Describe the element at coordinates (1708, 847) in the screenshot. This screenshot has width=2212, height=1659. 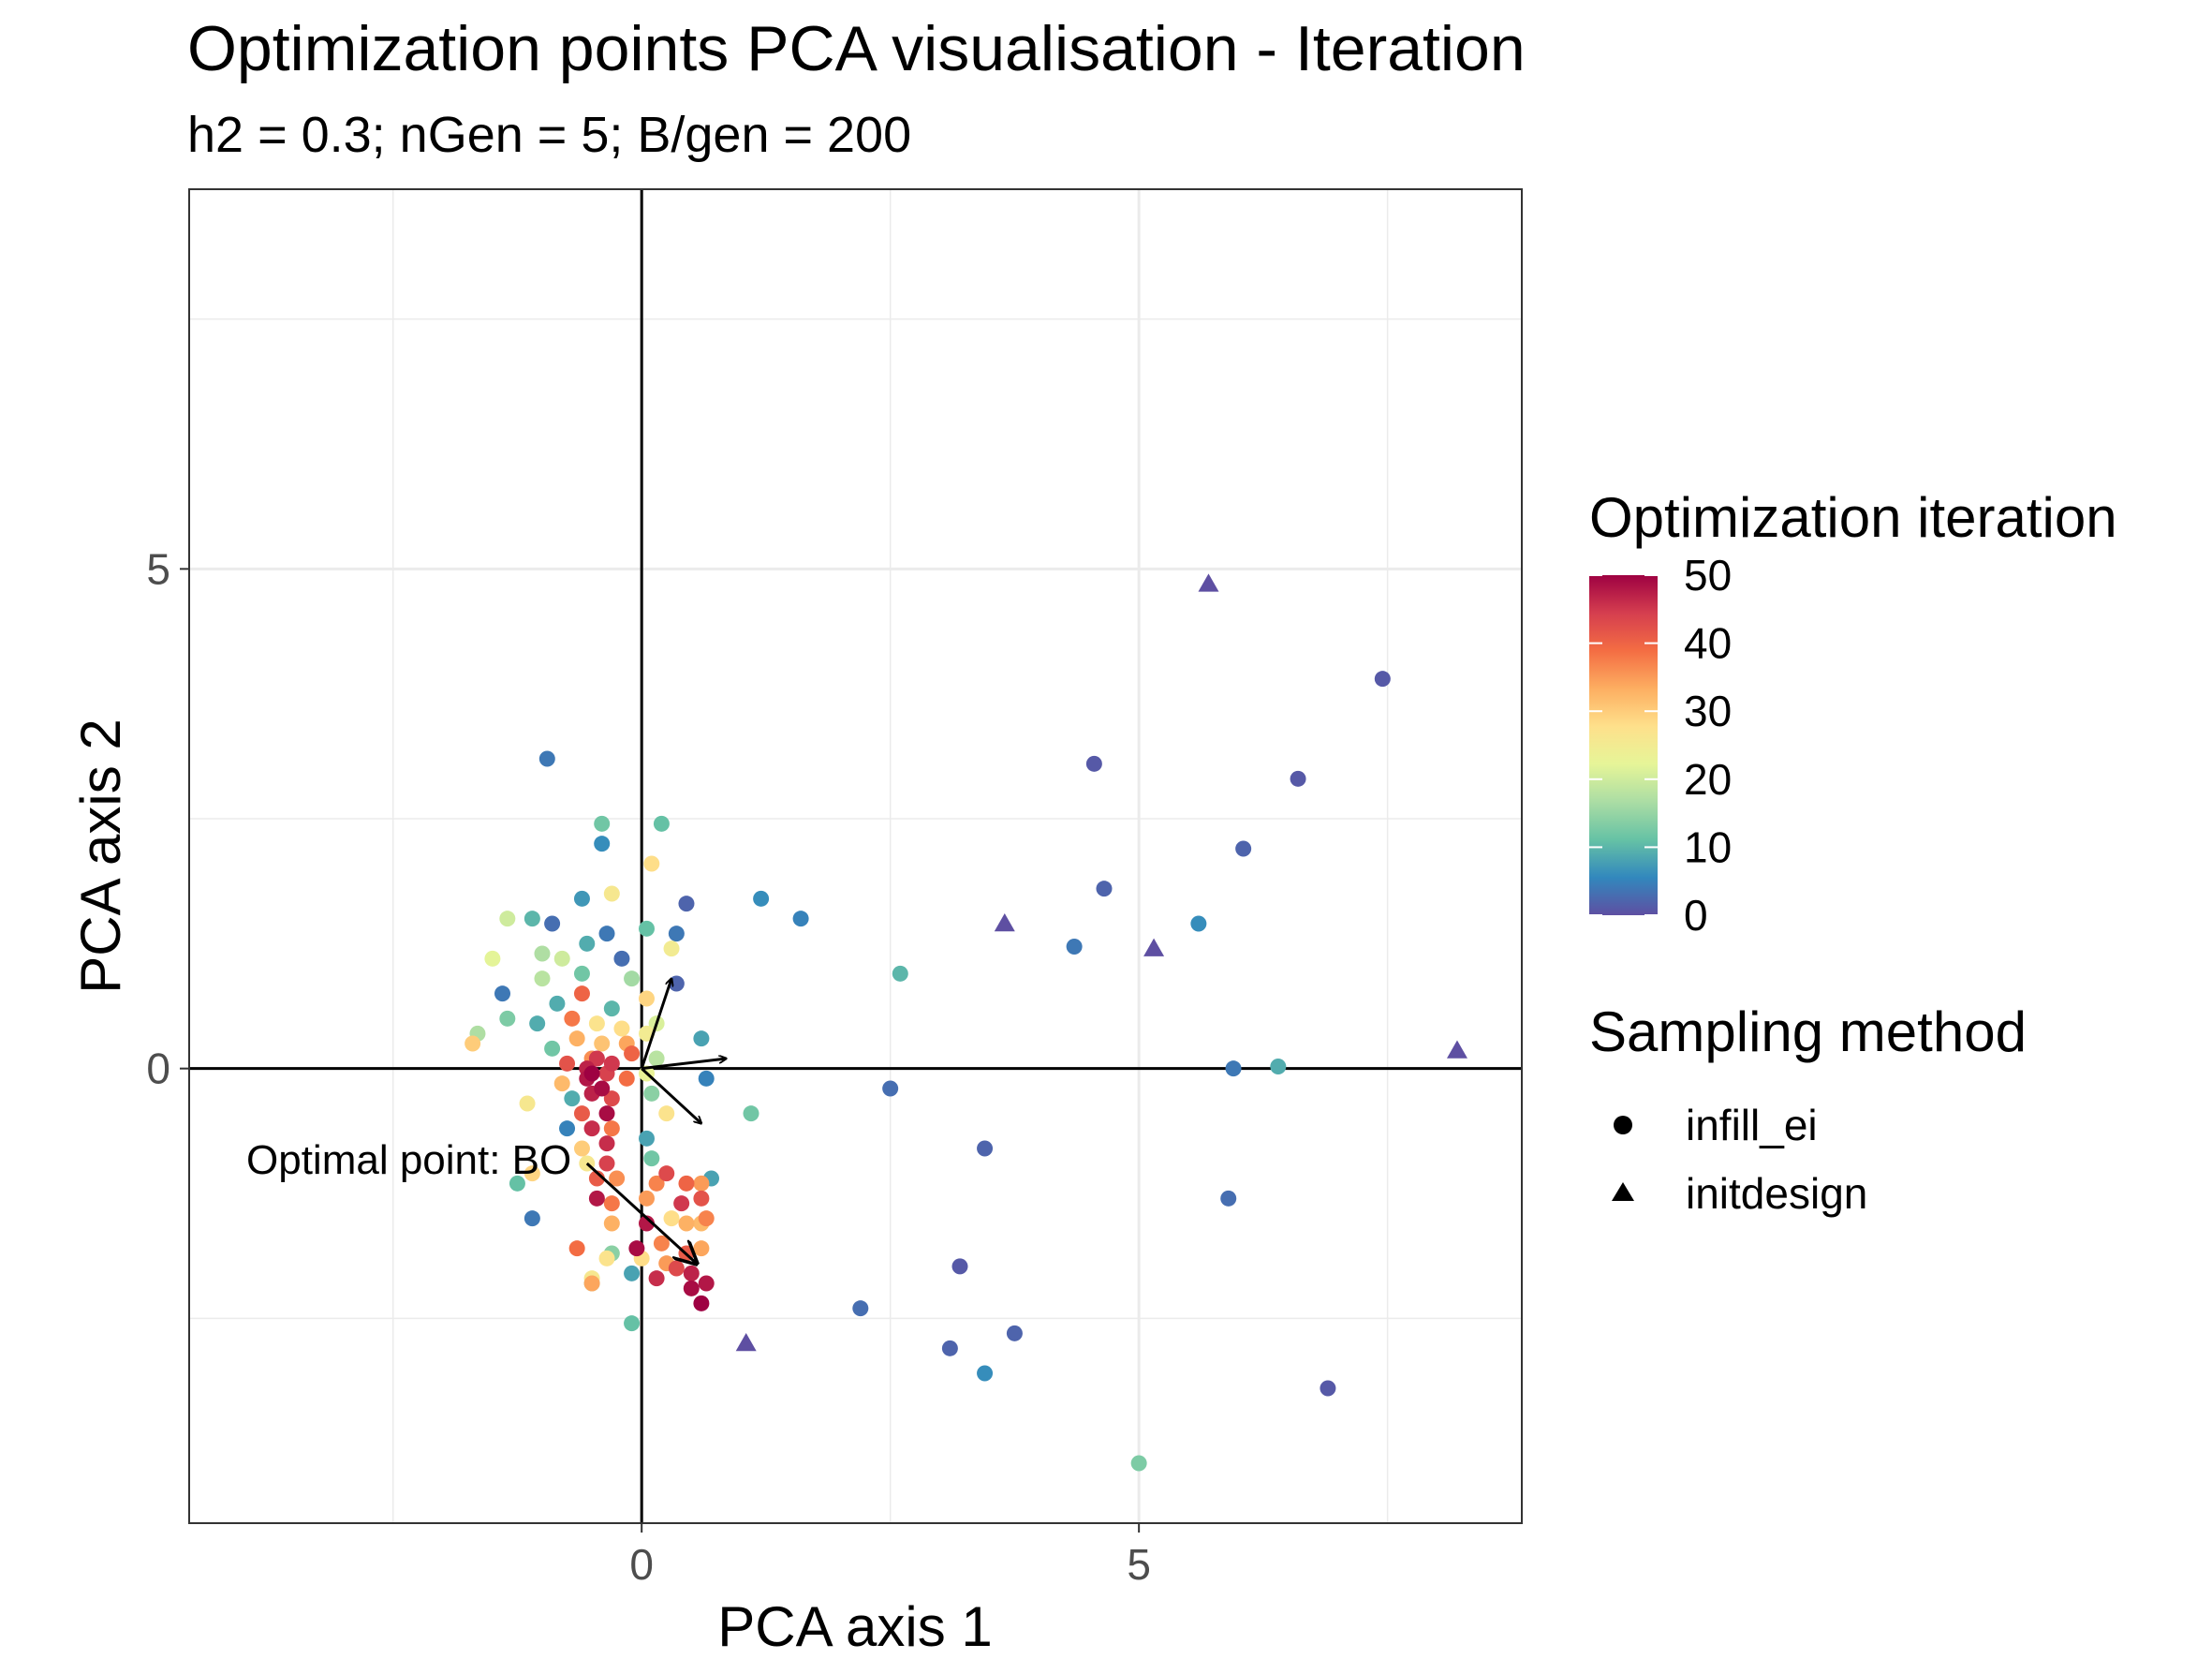
I see `colorbar-tick-label: 10` at that location.